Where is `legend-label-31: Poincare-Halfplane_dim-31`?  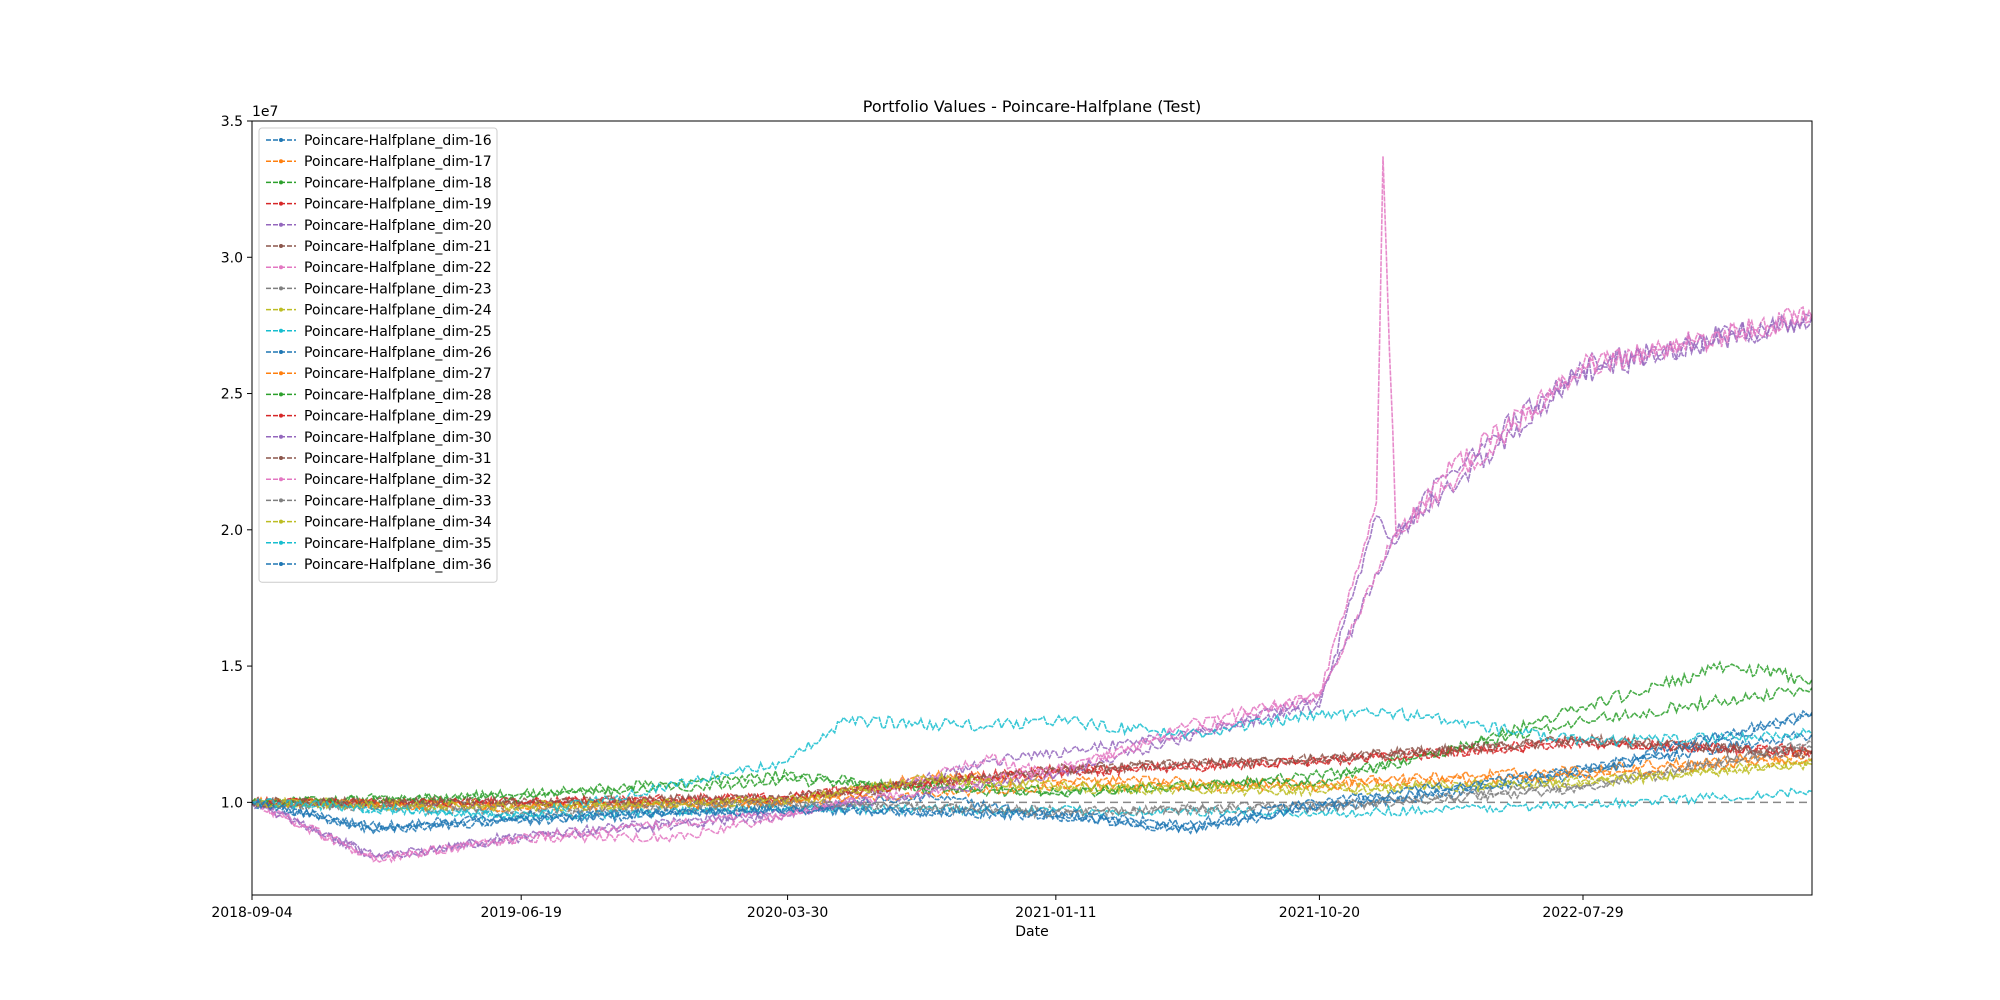 legend-label-31: Poincare-Halfplane_dim-31 is located at coordinates (398, 459).